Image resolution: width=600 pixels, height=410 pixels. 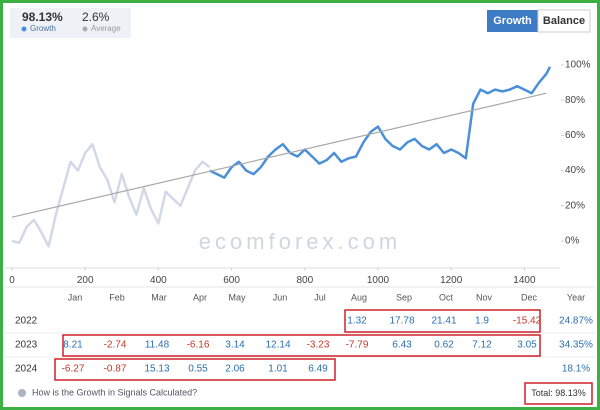 I want to click on growth-button-label: Growth, so click(x=512, y=21).